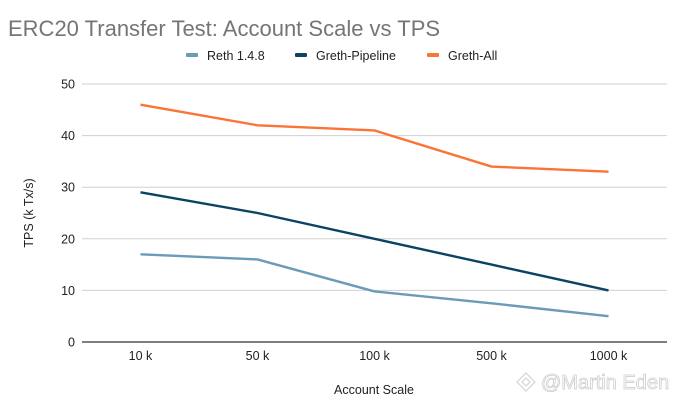 The width and height of the screenshot is (680, 409). I want to click on y-axis-label: TPS (k Tx/s), so click(29, 212).